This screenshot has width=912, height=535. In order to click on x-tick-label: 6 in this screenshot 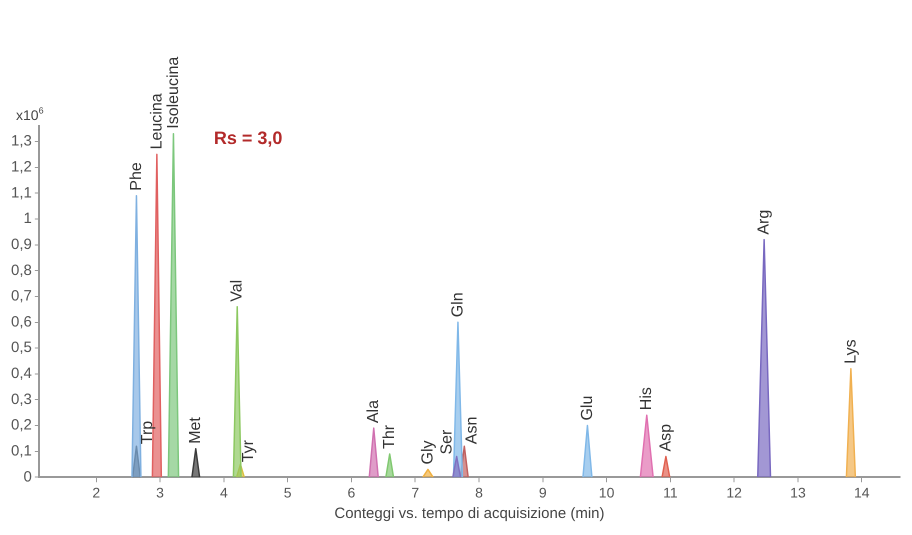, I will do `click(352, 492)`.